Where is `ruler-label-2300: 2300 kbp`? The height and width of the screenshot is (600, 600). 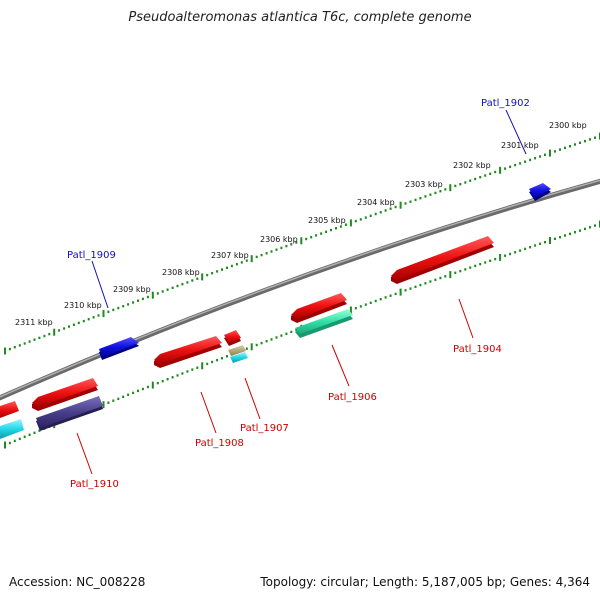 ruler-label-2300: 2300 kbp is located at coordinates (568, 125).